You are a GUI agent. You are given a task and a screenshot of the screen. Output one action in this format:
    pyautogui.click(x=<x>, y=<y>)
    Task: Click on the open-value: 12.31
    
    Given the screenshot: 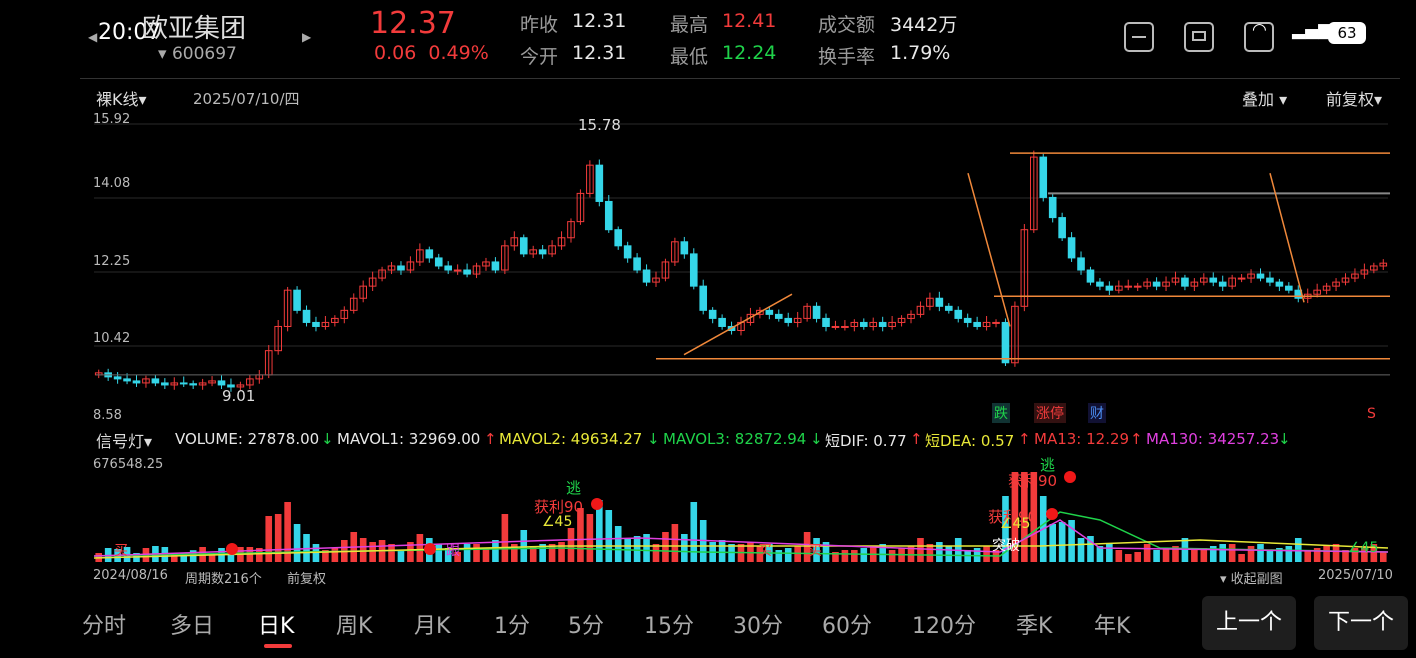 What is the action you would take?
    pyautogui.click(x=599, y=53)
    